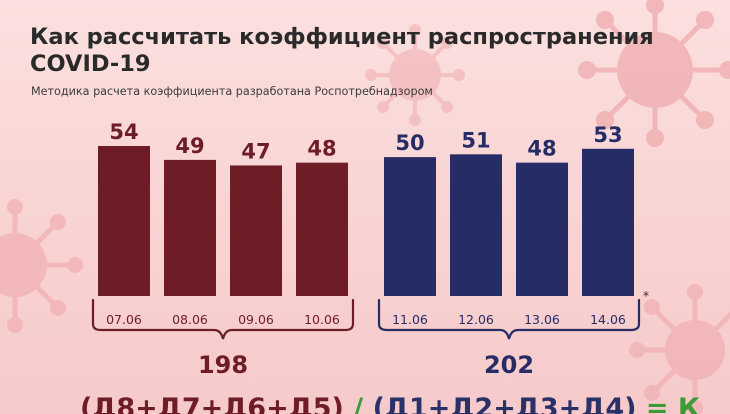 This screenshot has width=730, height=414. Describe the element at coordinates (608, 319) in the screenshot. I see `x-tick-label: 14.06` at that location.